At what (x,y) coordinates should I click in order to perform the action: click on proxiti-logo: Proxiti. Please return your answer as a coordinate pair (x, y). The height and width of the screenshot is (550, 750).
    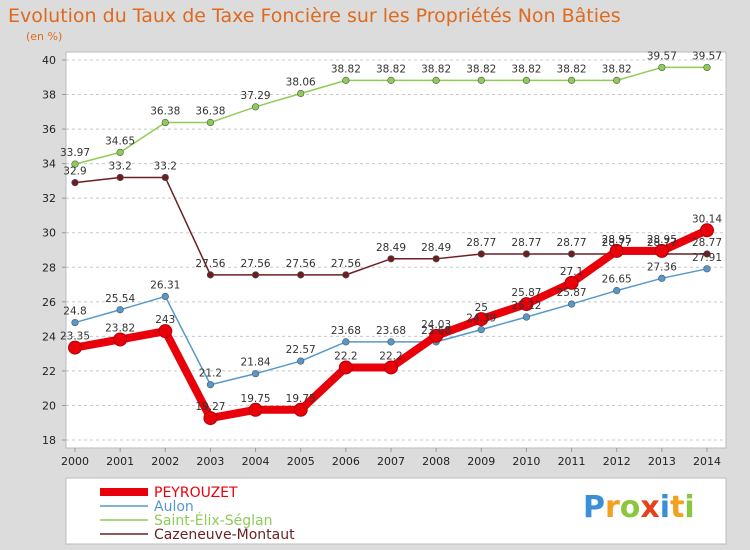
    Looking at the image, I should click on (639, 507).